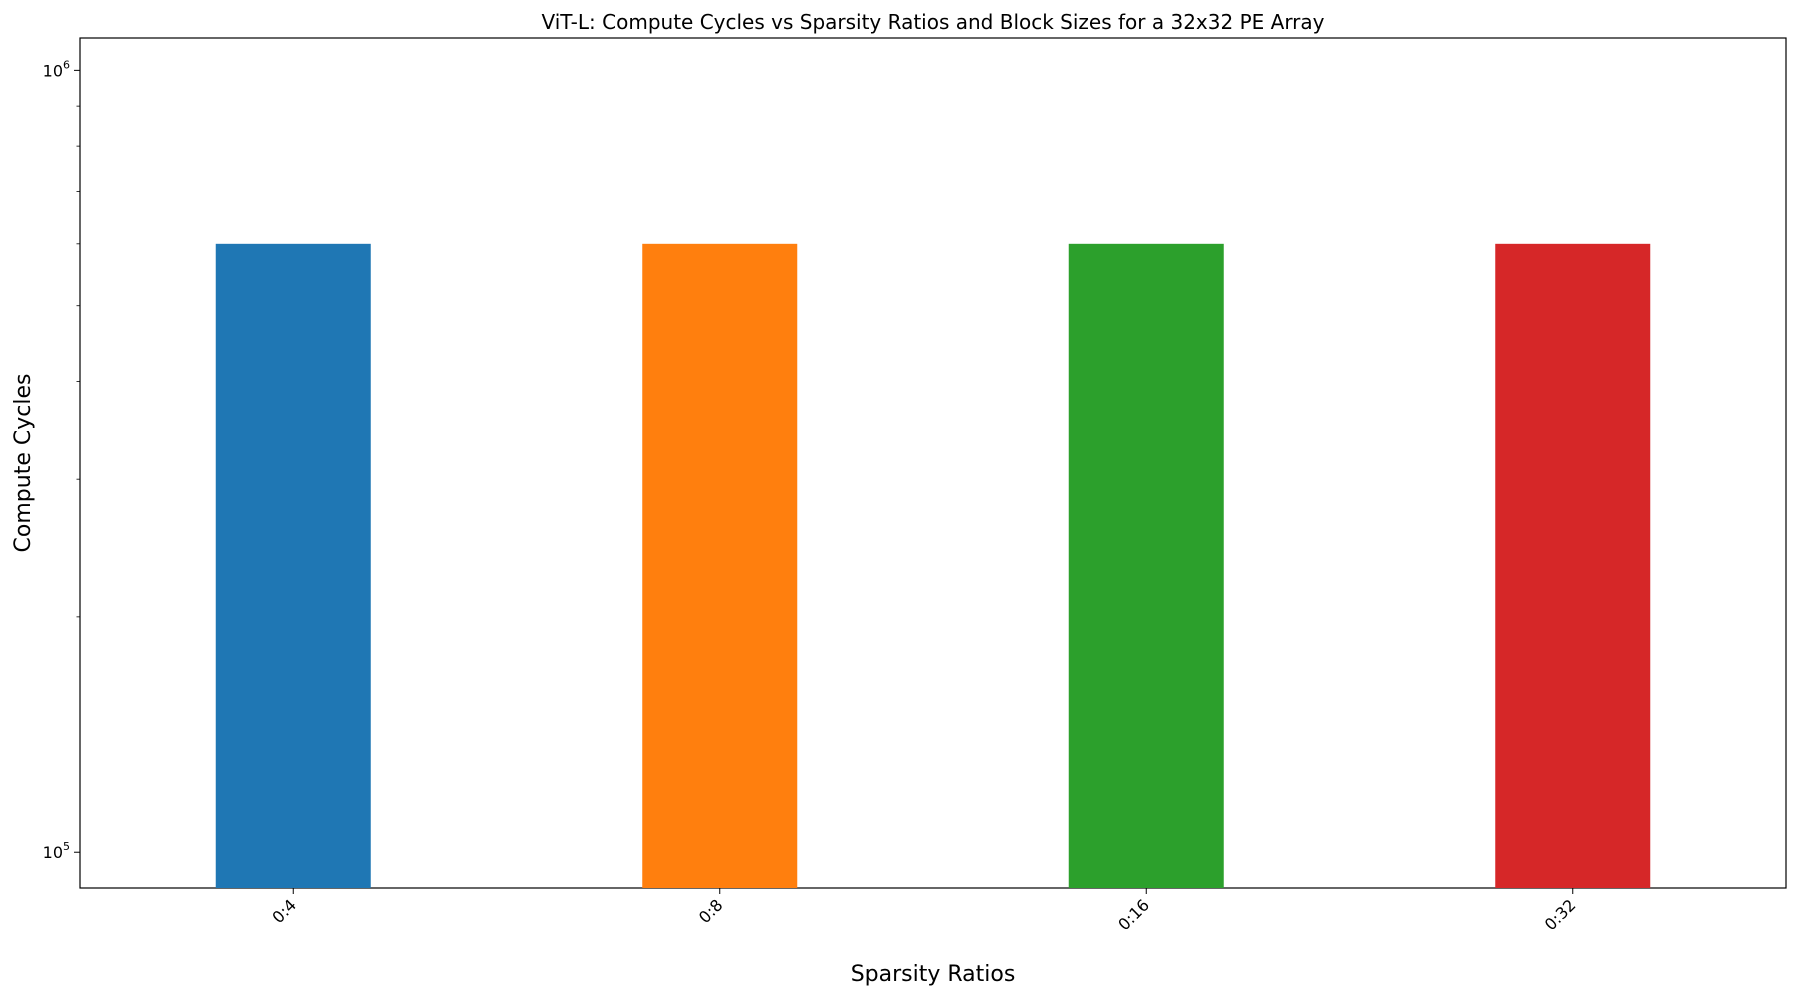 This screenshot has height=1000, width=1800. What do you see at coordinates (56, 69) in the screenshot?
I see `y-tick-label: 10⁶` at bounding box center [56, 69].